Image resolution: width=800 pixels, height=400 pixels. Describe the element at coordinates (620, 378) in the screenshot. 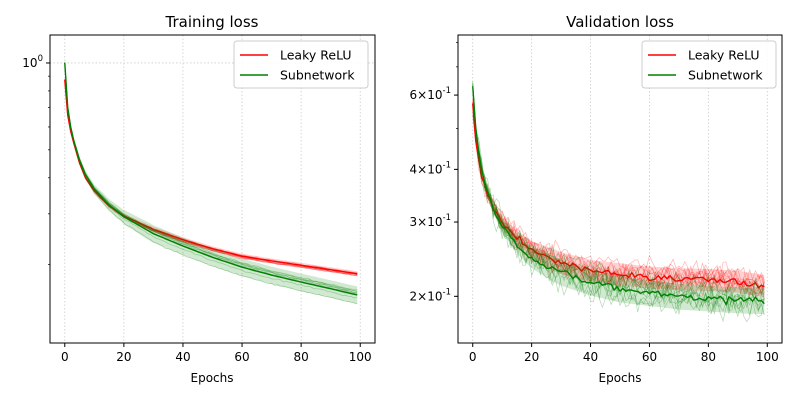

I see `validation-xlabel: Epochs` at that location.